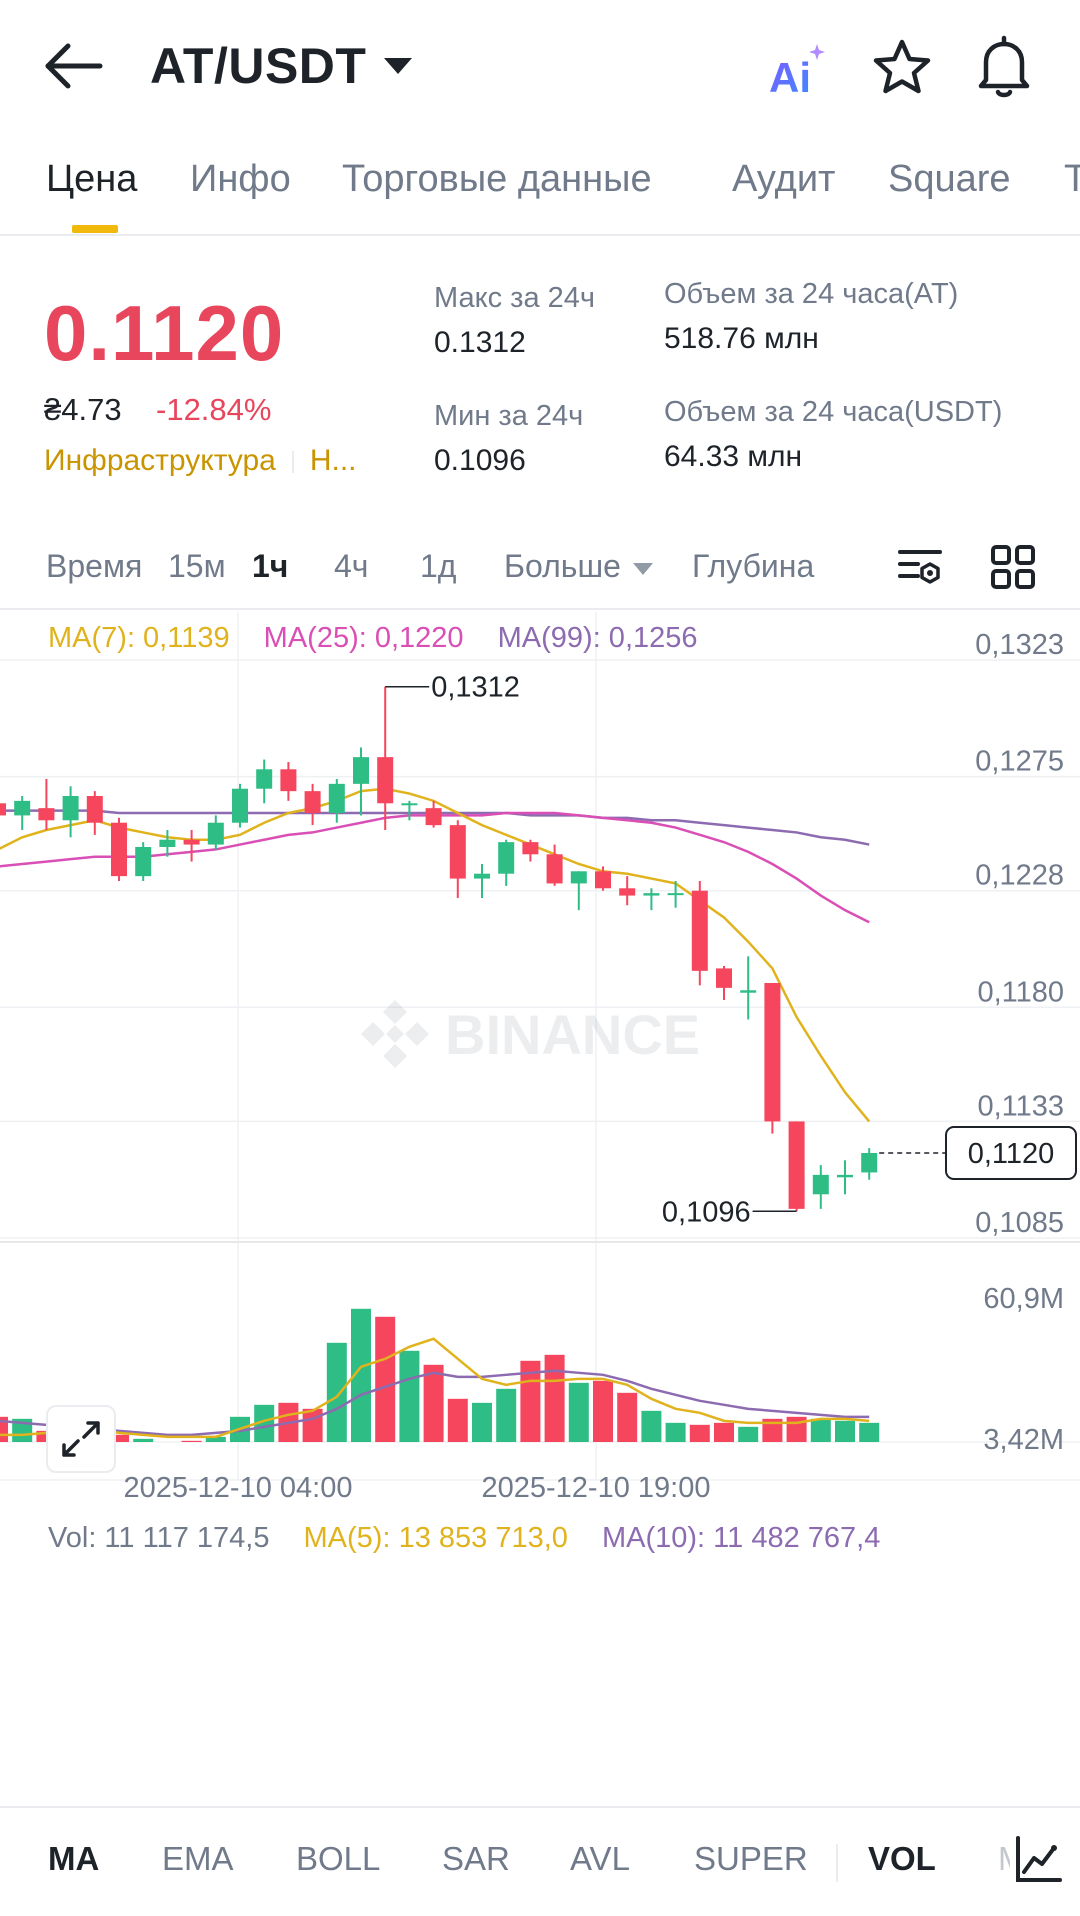 The height and width of the screenshot is (1916, 1080). I want to click on indicator-sar: SAR, so click(476, 1858).